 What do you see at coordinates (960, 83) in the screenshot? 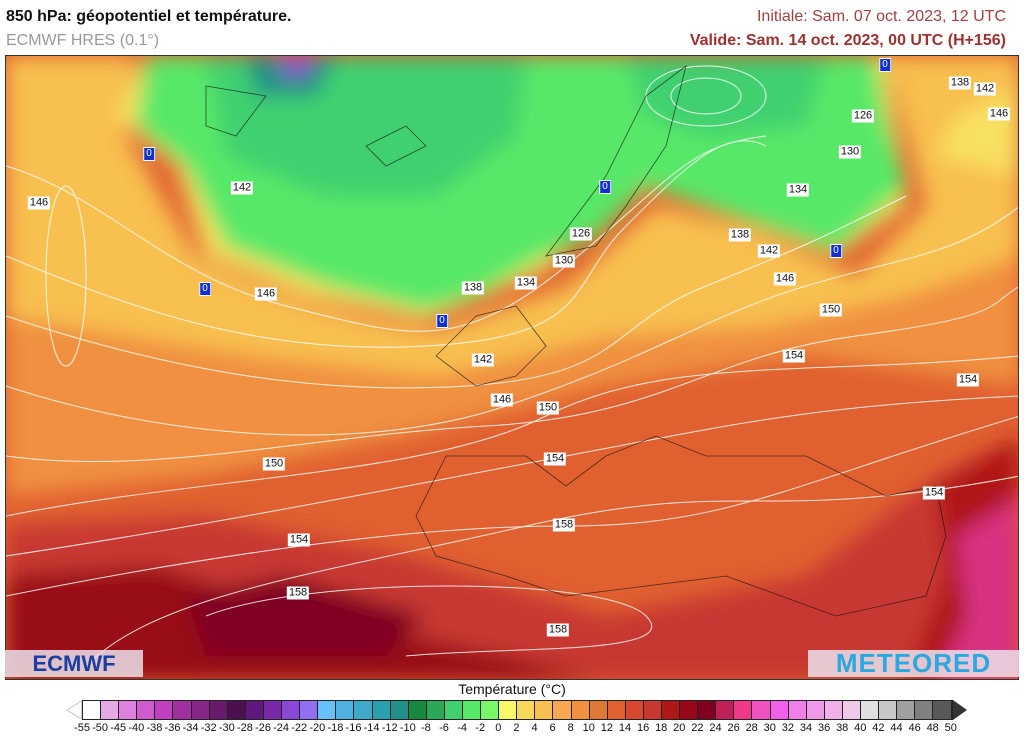
I see `contour-label: 138` at bounding box center [960, 83].